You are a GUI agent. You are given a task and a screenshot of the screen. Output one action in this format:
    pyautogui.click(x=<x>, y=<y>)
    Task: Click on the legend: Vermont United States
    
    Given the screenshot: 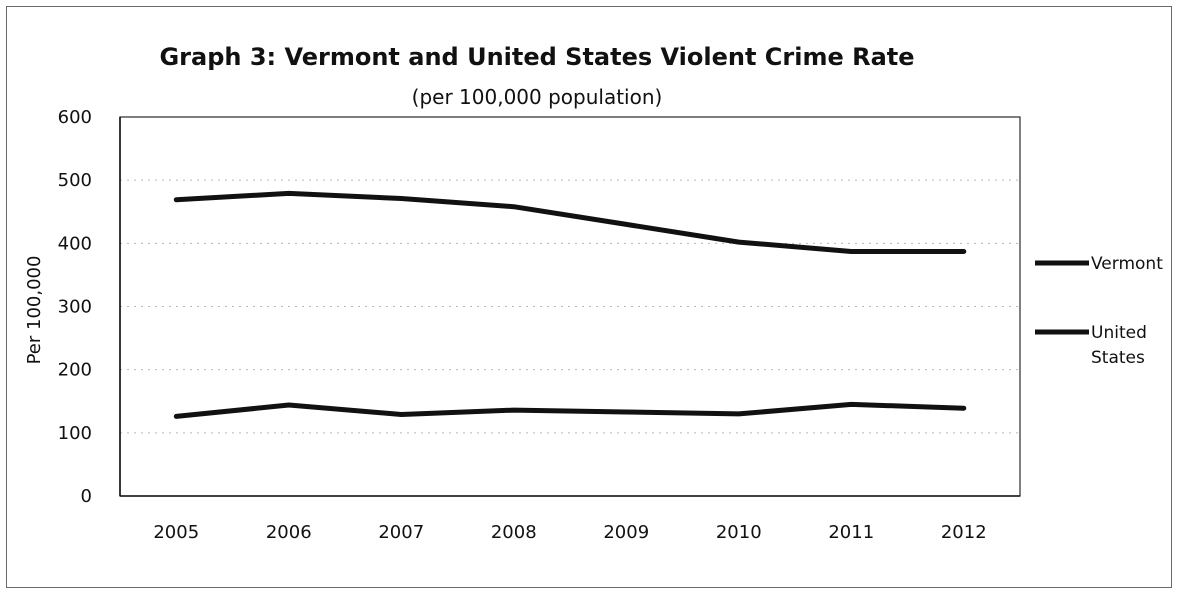 What is the action you would take?
    pyautogui.click(x=1099, y=311)
    